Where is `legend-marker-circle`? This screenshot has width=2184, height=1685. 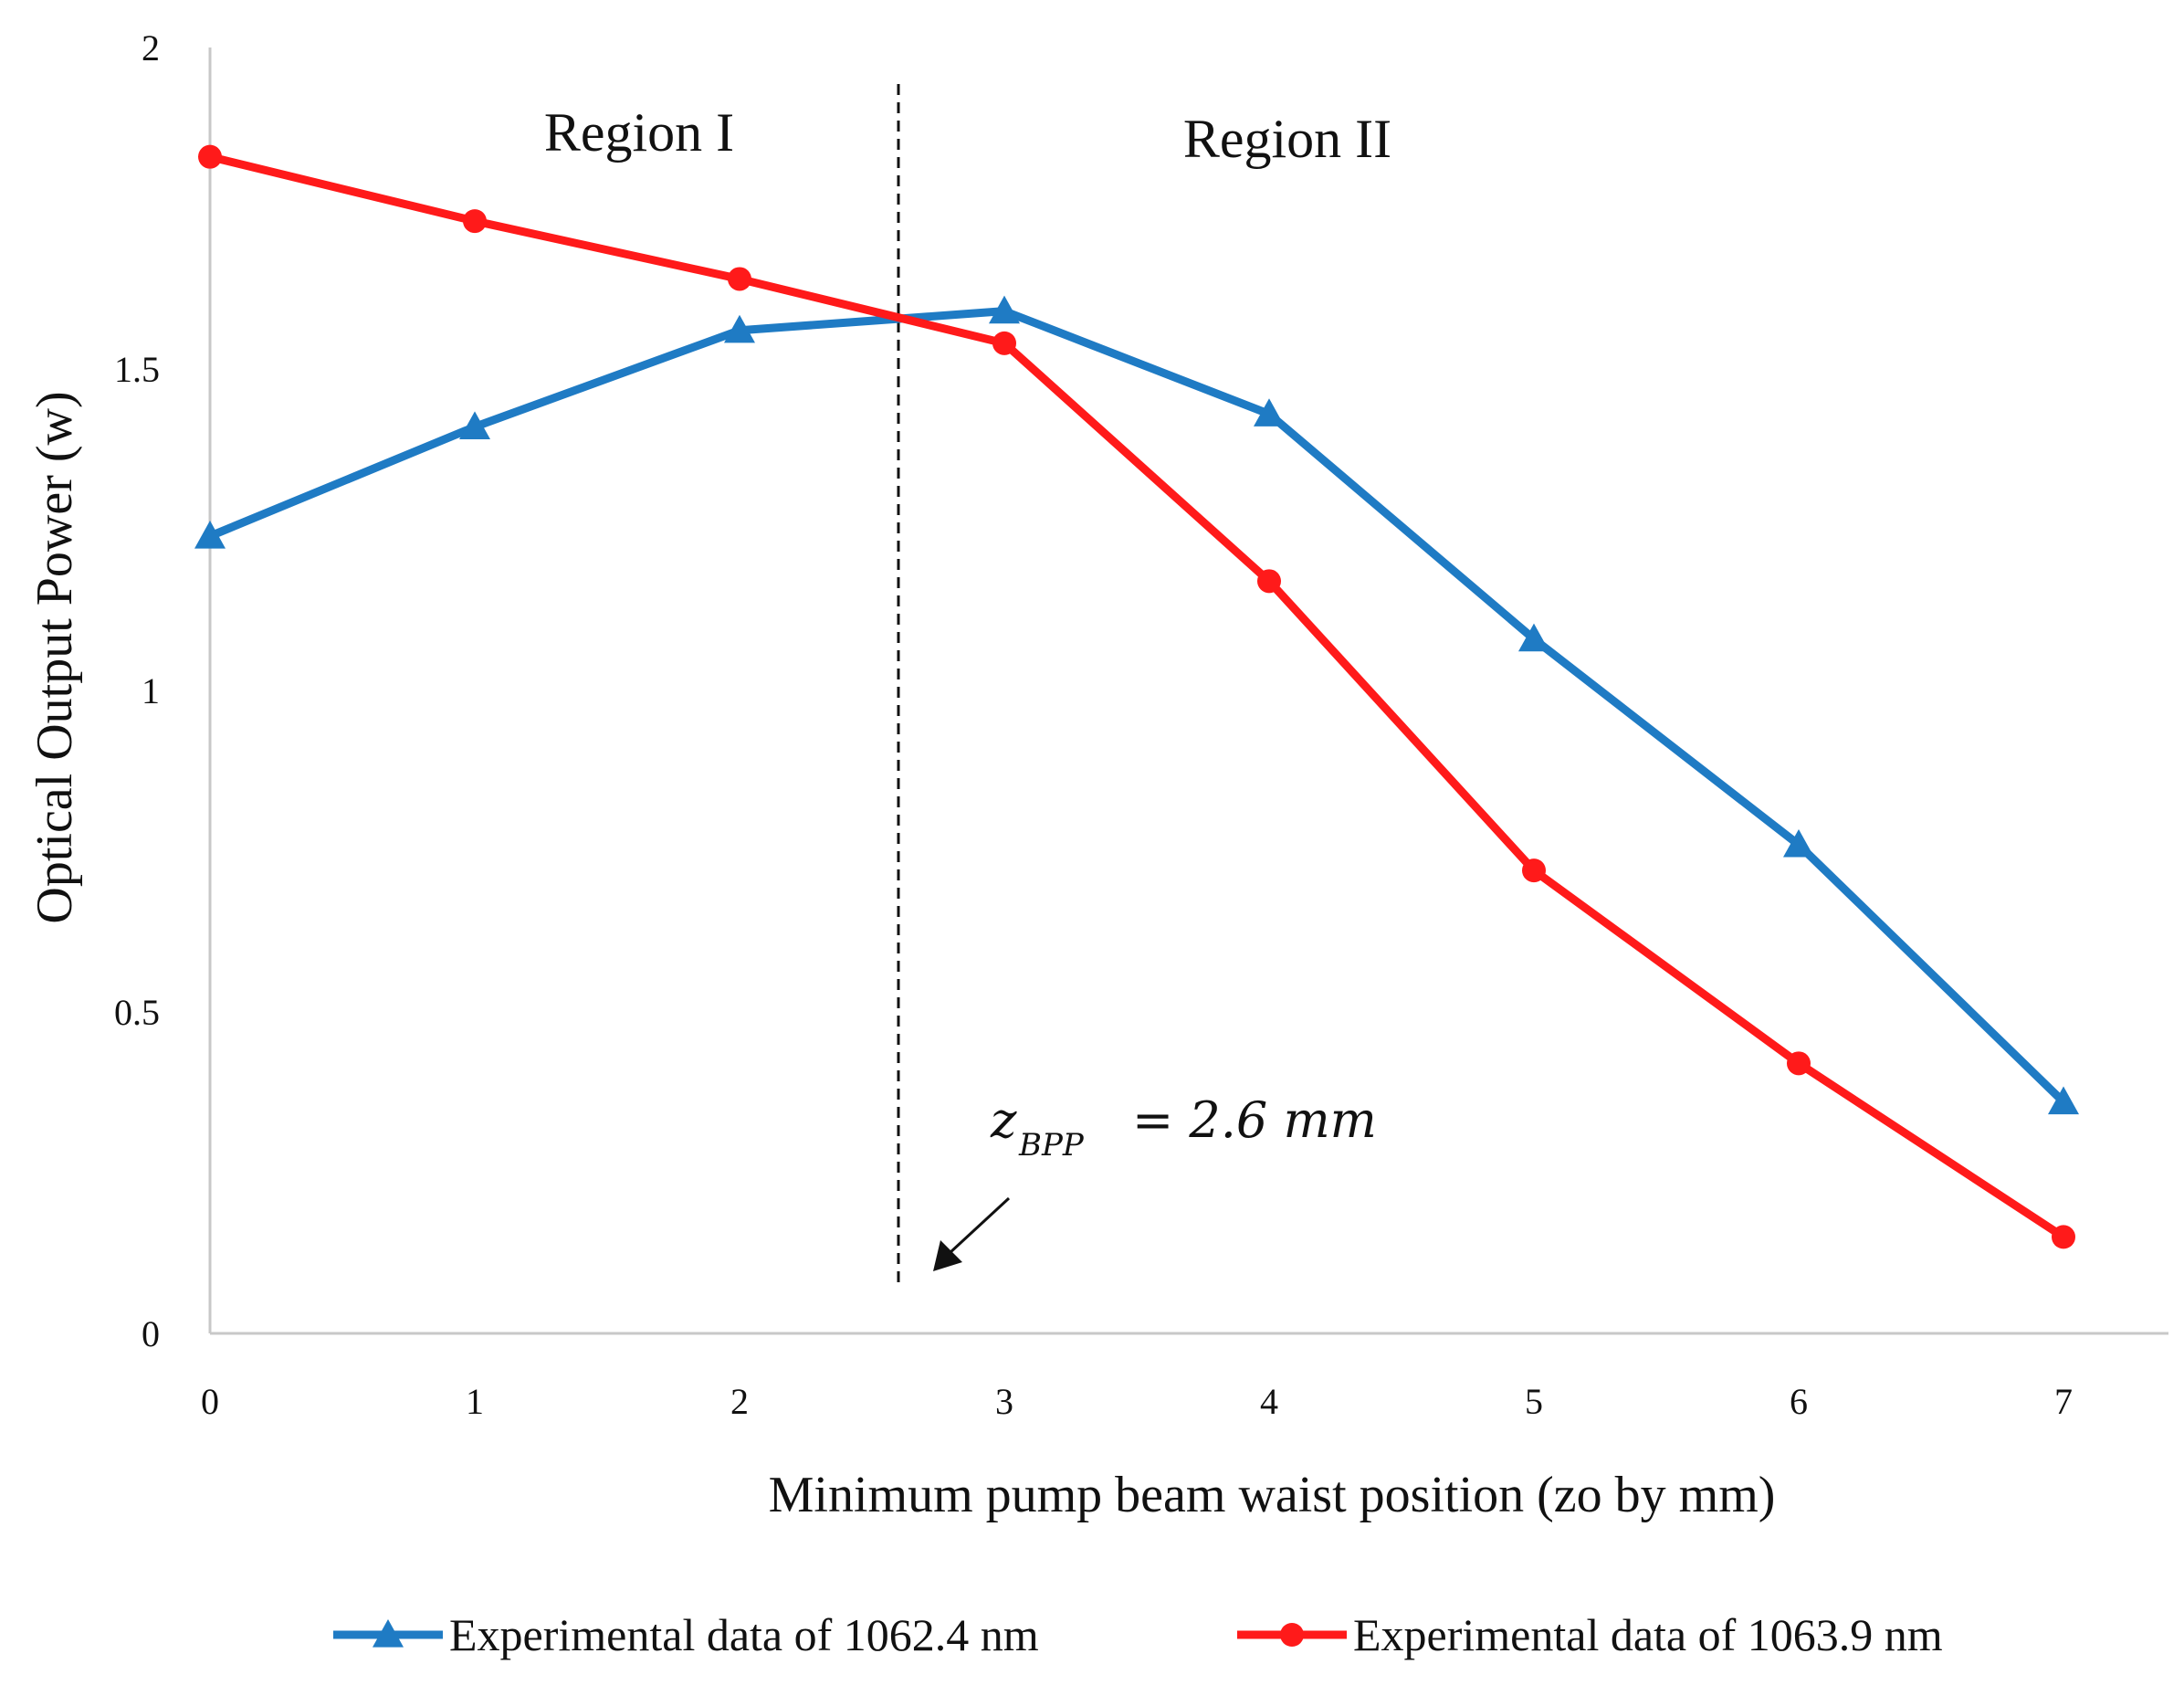 legend-marker-circle is located at coordinates (1292, 1635).